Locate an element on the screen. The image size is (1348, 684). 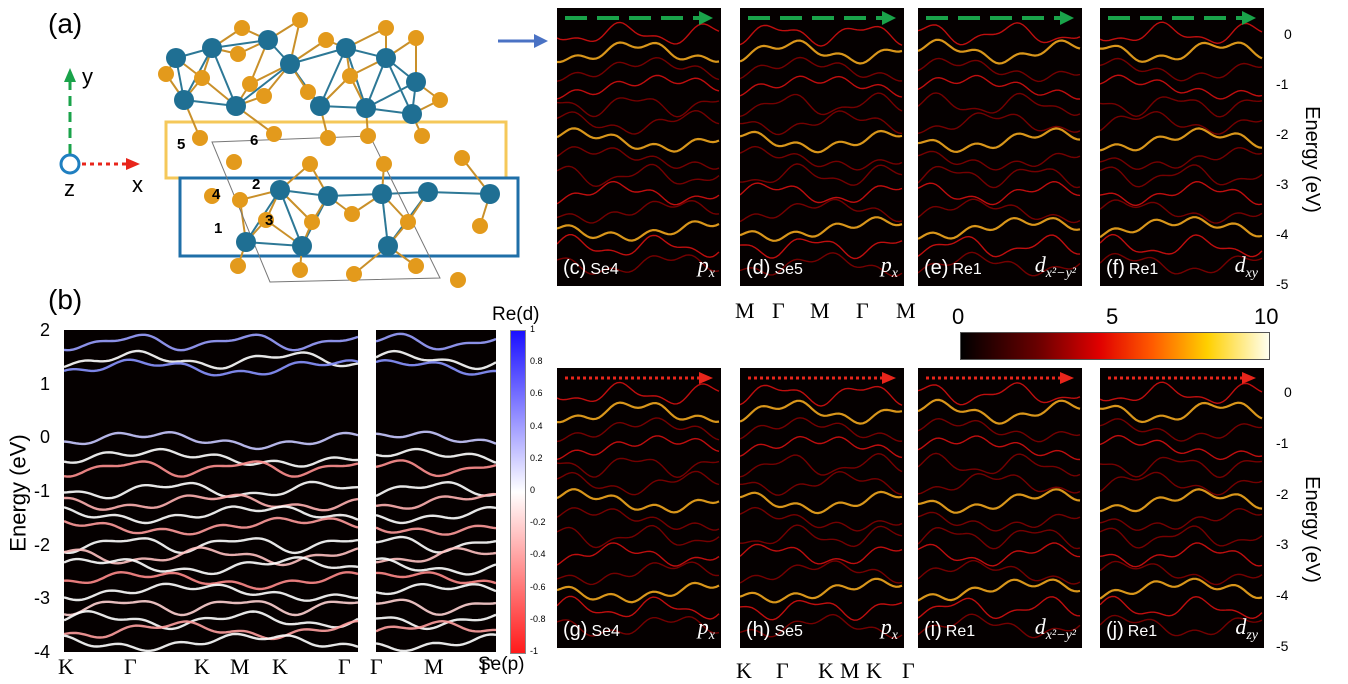
spectral-panel: (e) Re1 dx²−y² is located at coordinates (1000, 147).